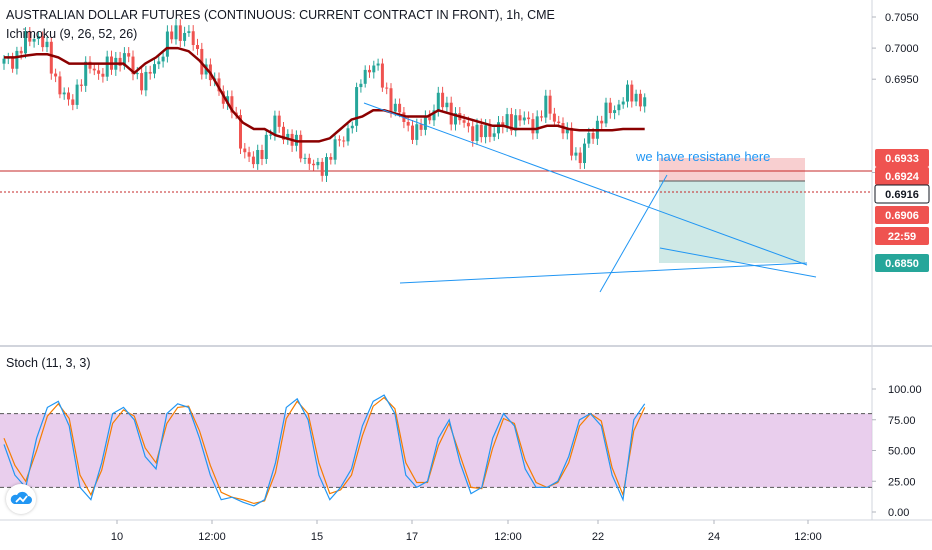 Image resolution: width=932 pixels, height=550 pixels. What do you see at coordinates (714, 537) in the screenshot?
I see `time-tick-label: 24` at bounding box center [714, 537].